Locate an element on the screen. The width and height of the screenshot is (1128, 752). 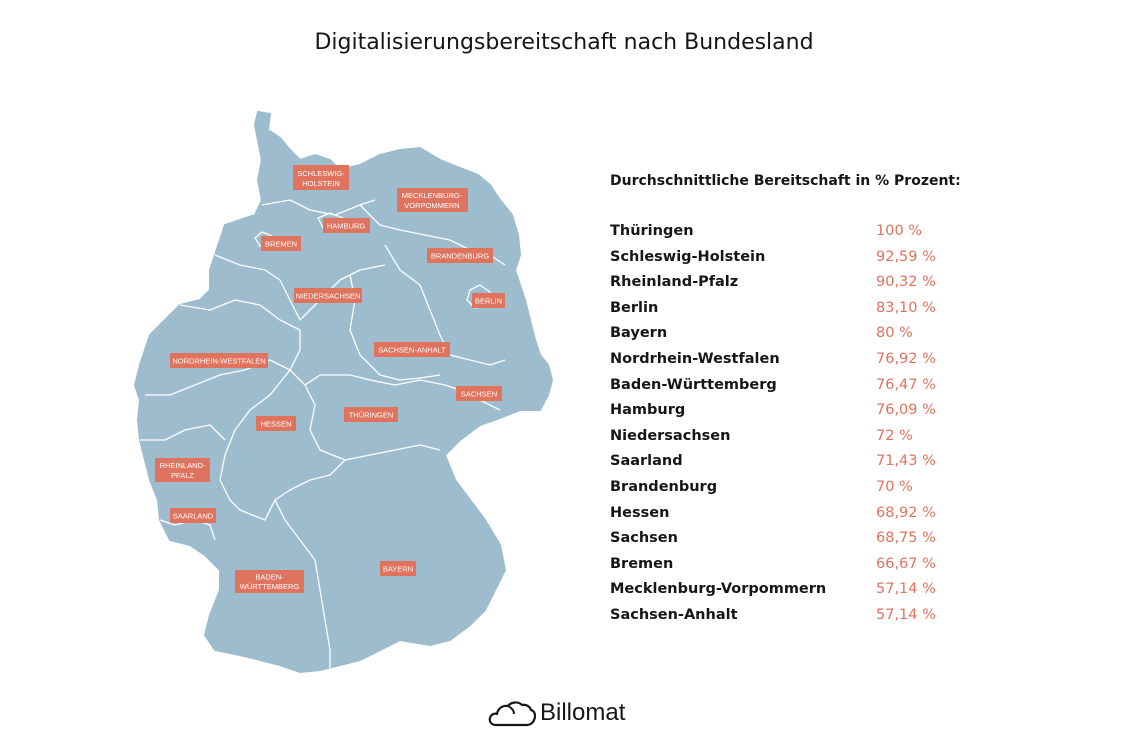
list-item: Berlin 83,10 % is located at coordinates (780, 311).